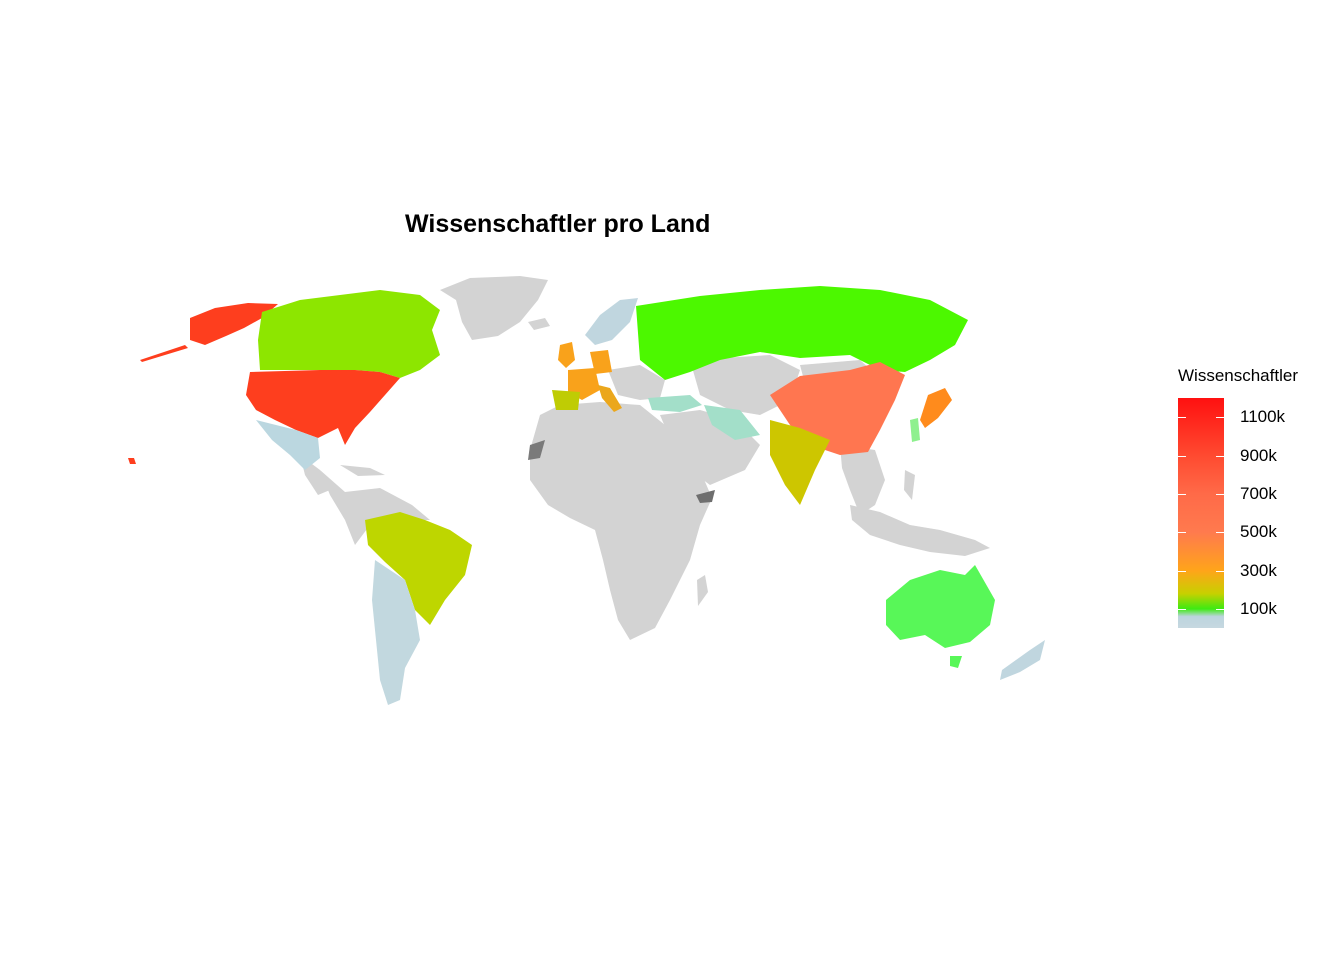  What do you see at coordinates (349, 334) in the screenshot?
I see `region-canada` at bounding box center [349, 334].